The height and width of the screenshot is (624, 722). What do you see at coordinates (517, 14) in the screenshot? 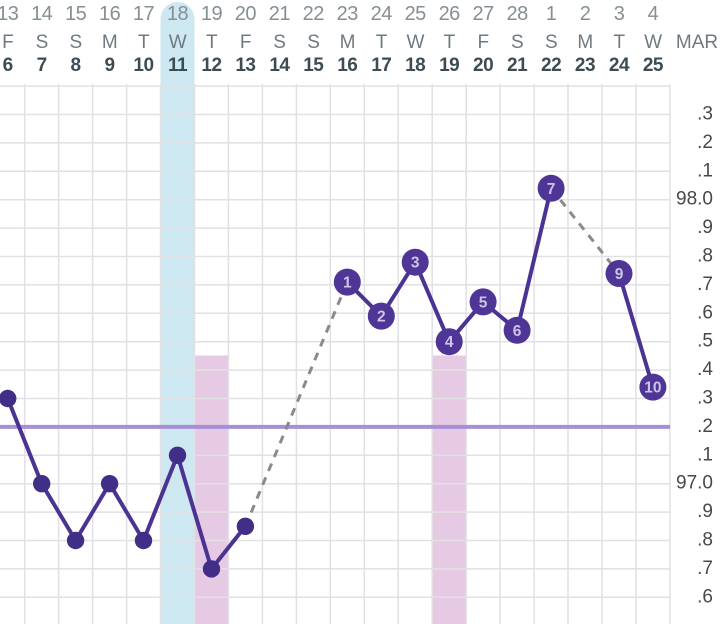
I see `date-label: 28` at bounding box center [517, 14].